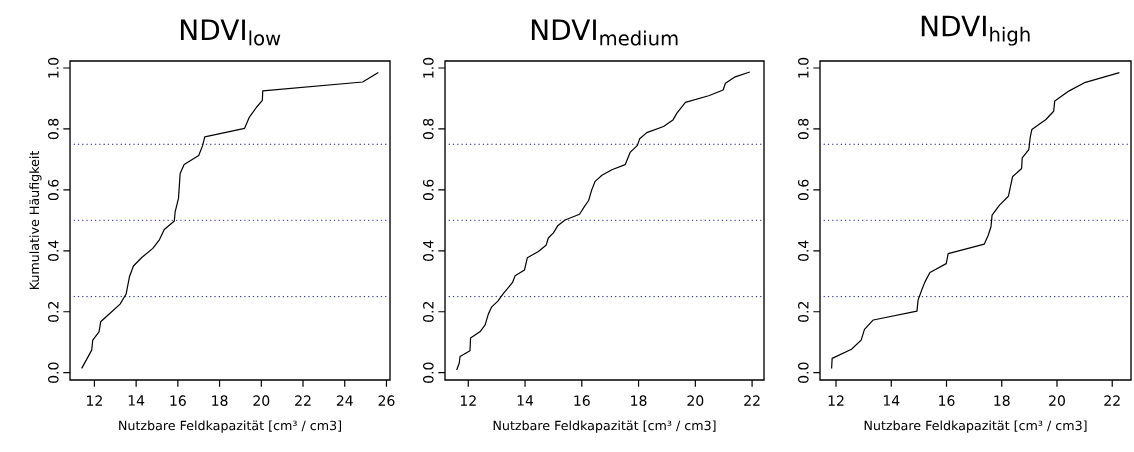 This screenshot has width=1134, height=452. I want to click on x-tick-label: 26, so click(386, 400).